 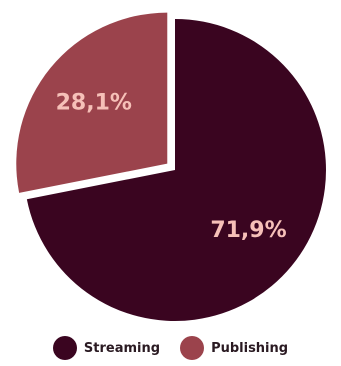 I want to click on legend: Streaming Publishing, so click(x=170, y=348).